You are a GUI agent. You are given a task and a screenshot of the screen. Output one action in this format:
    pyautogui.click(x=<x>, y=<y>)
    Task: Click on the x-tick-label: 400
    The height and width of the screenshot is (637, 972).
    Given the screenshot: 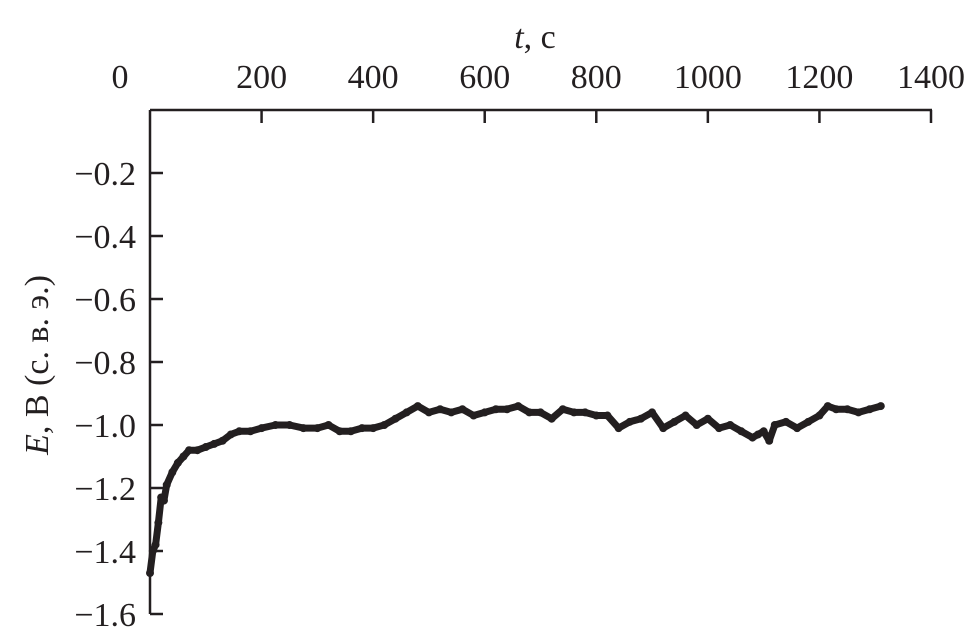 What is the action you would take?
    pyautogui.click(x=373, y=77)
    